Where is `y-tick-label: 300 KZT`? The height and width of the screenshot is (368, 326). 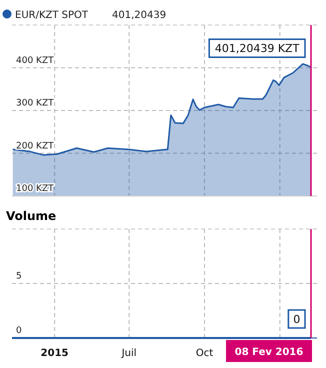 y-tick-label: 300 KZT is located at coordinates (35, 103).